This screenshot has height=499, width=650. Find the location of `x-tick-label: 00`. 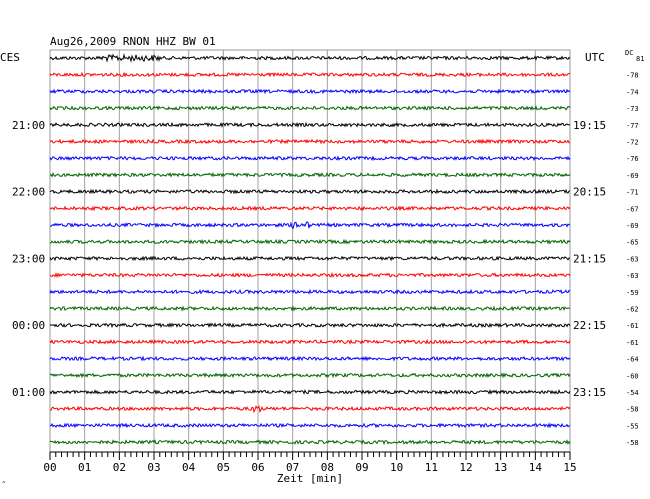

x-tick-label: 00 is located at coordinates (49, 467).